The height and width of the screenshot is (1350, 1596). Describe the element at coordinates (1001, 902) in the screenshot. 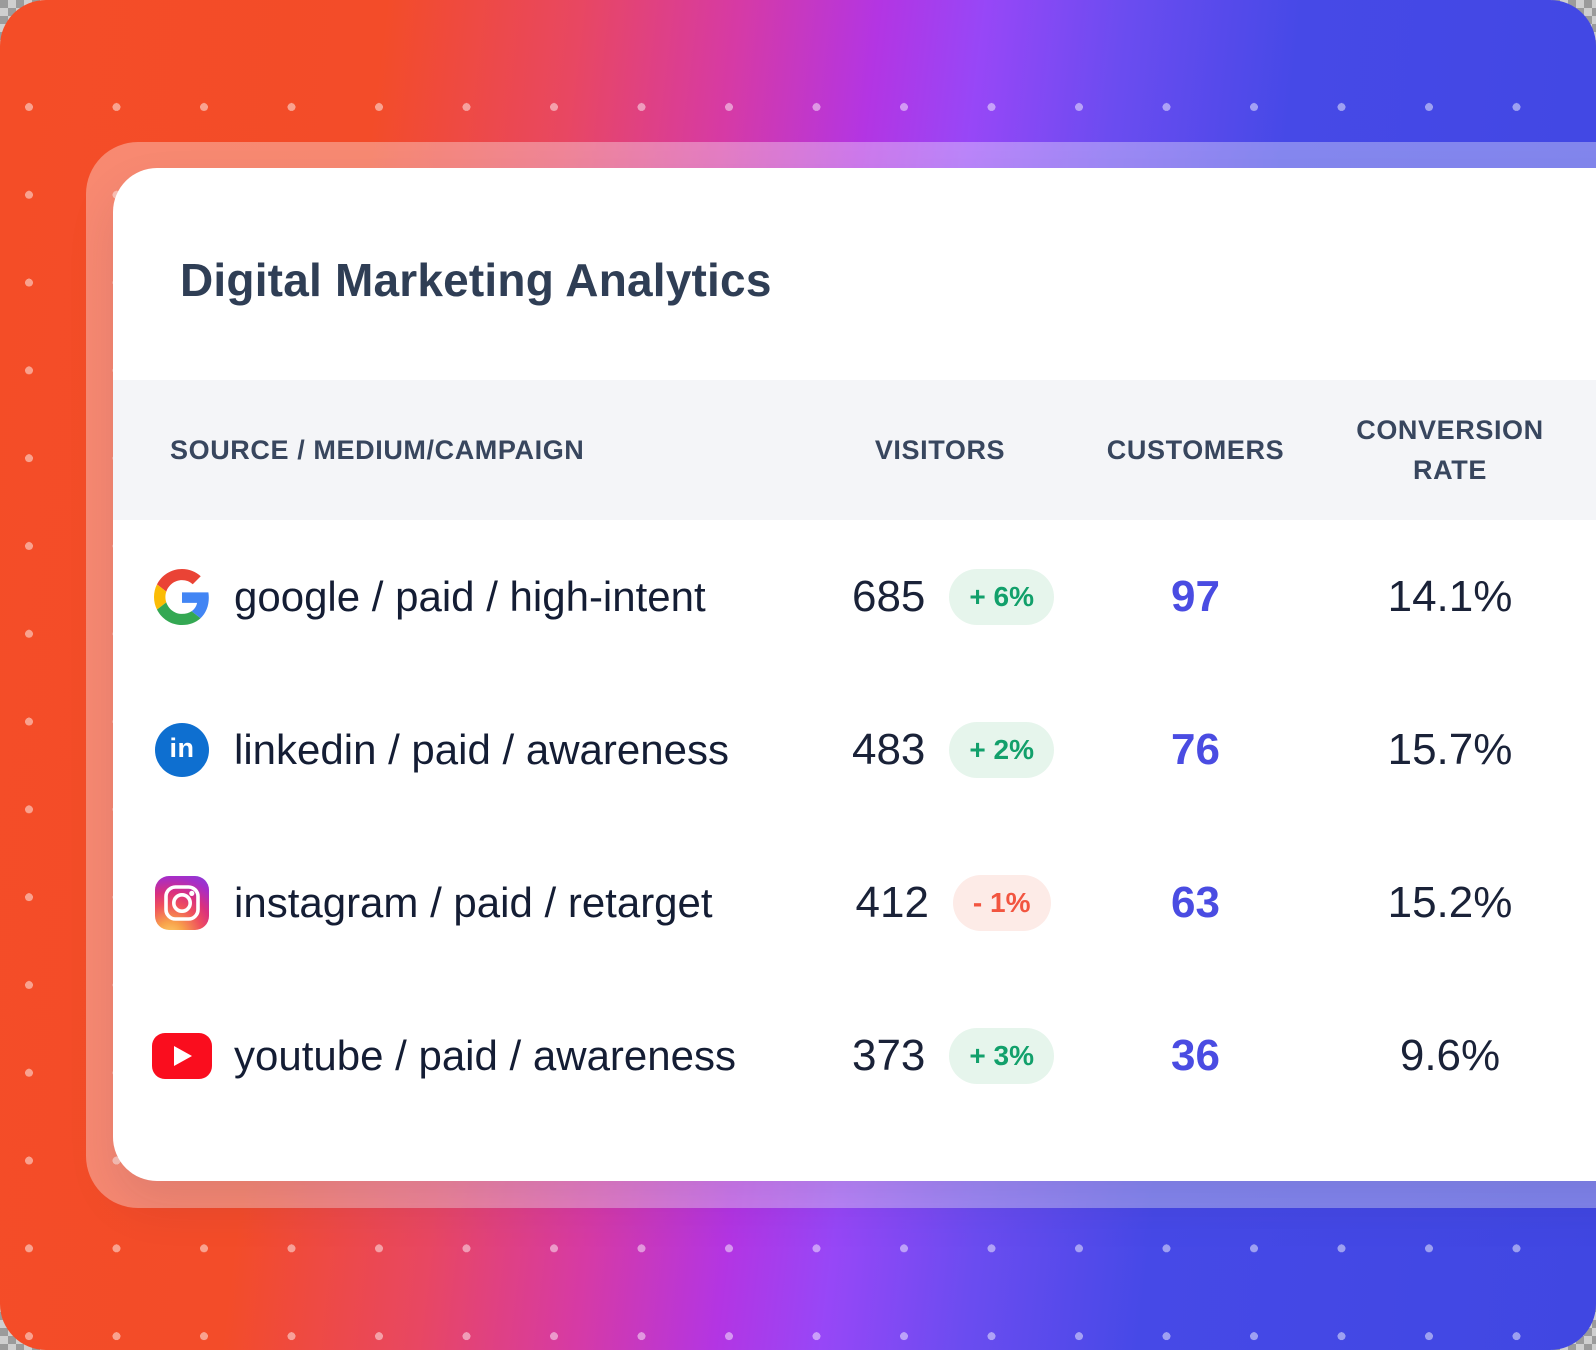

I see `change-badge: - 1%` at that location.